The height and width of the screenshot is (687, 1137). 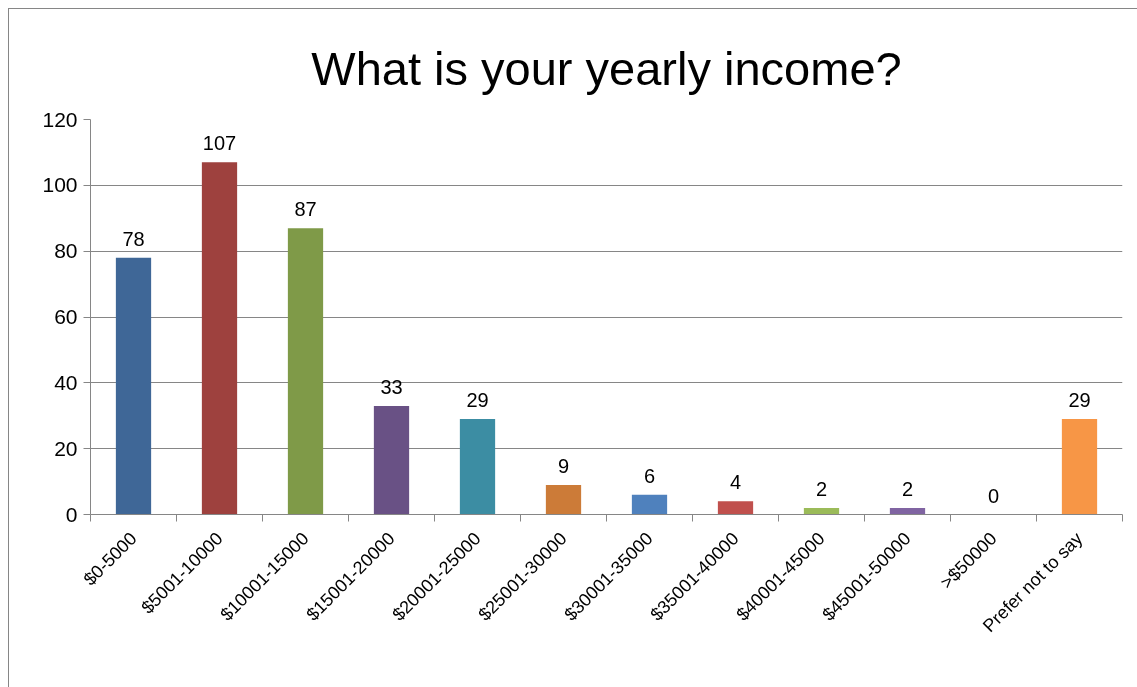 I want to click on y-tick-label: 0, so click(x=71, y=514).